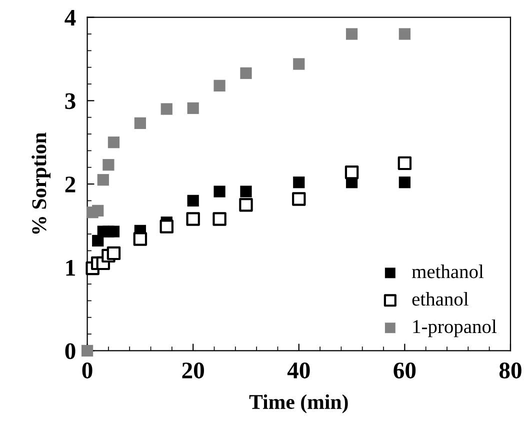 This screenshot has width=529, height=433. I want to click on x-tick-label: 0, so click(87, 370).